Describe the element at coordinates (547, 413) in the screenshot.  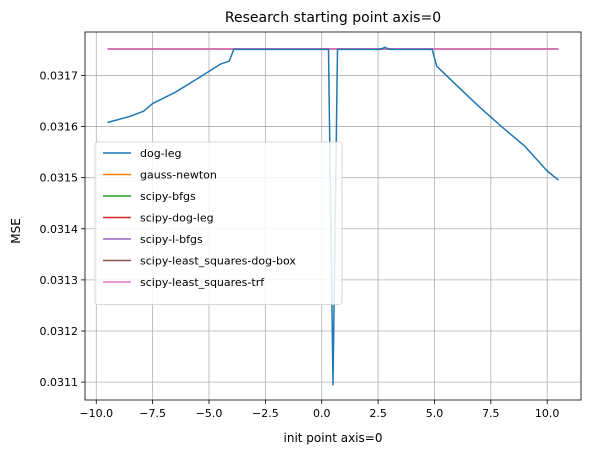
I see `x-tick-label: 10.0` at that location.